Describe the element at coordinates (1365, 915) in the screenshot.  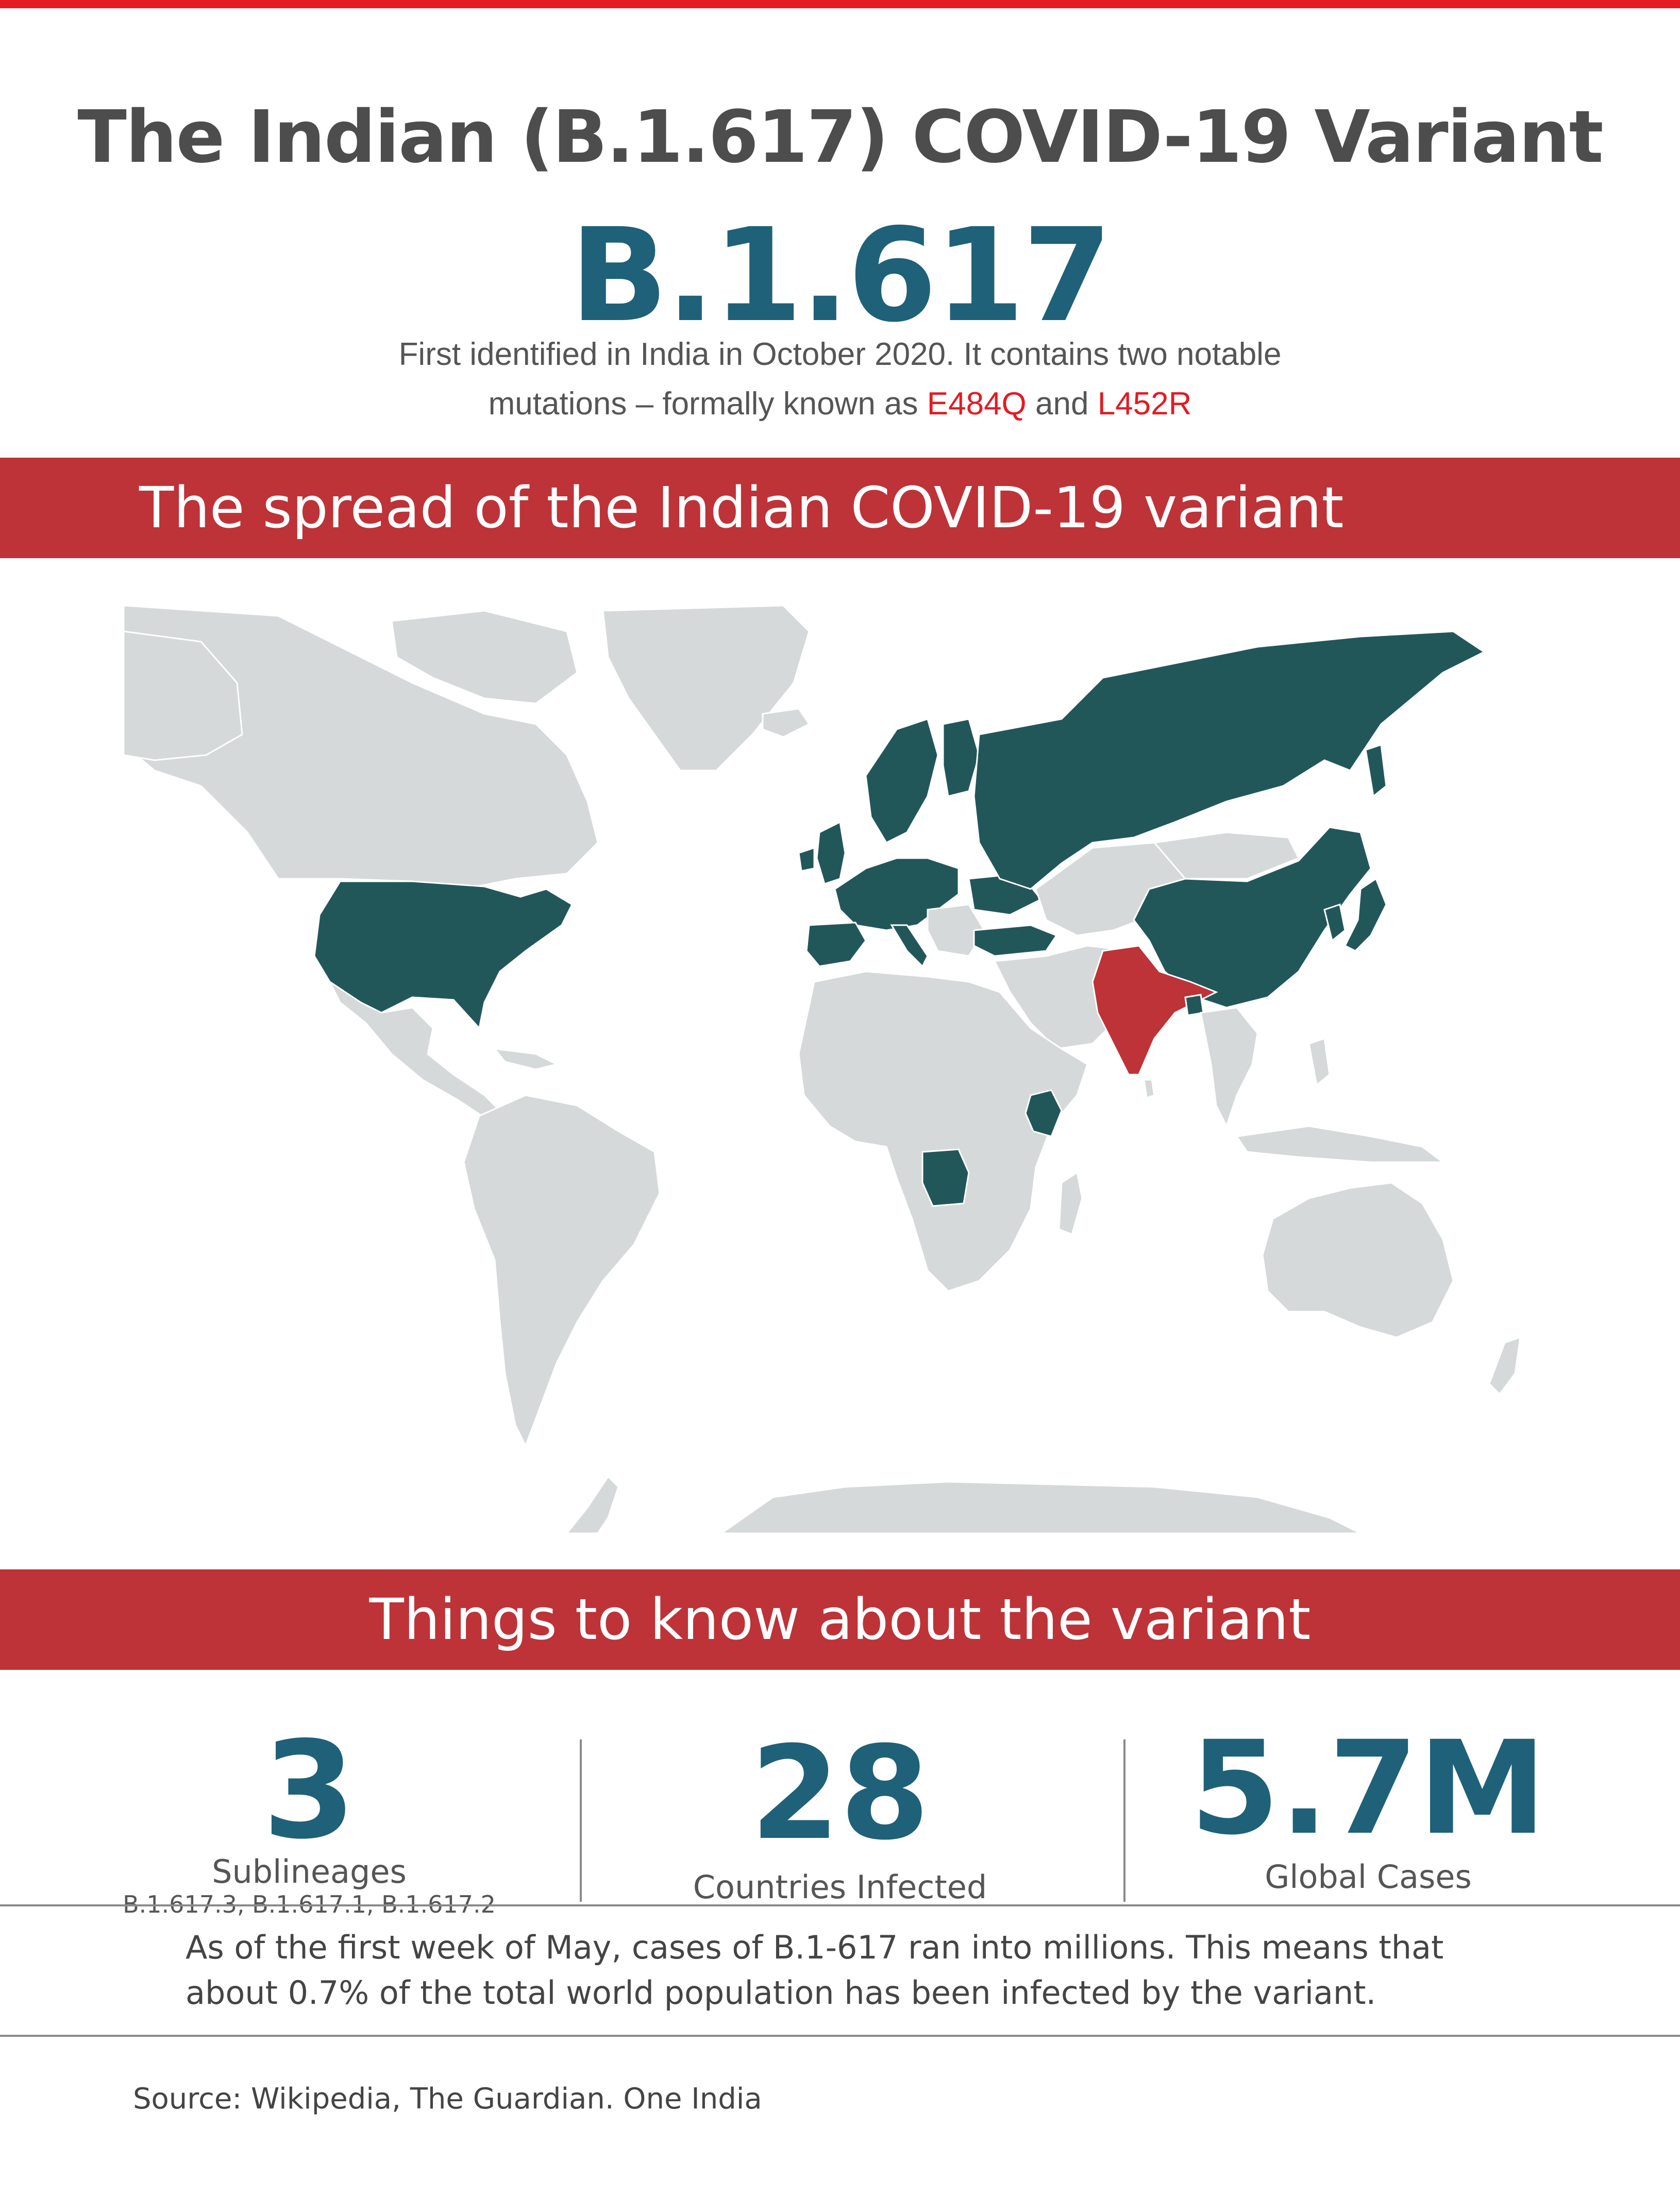
I see `country-japan` at that location.